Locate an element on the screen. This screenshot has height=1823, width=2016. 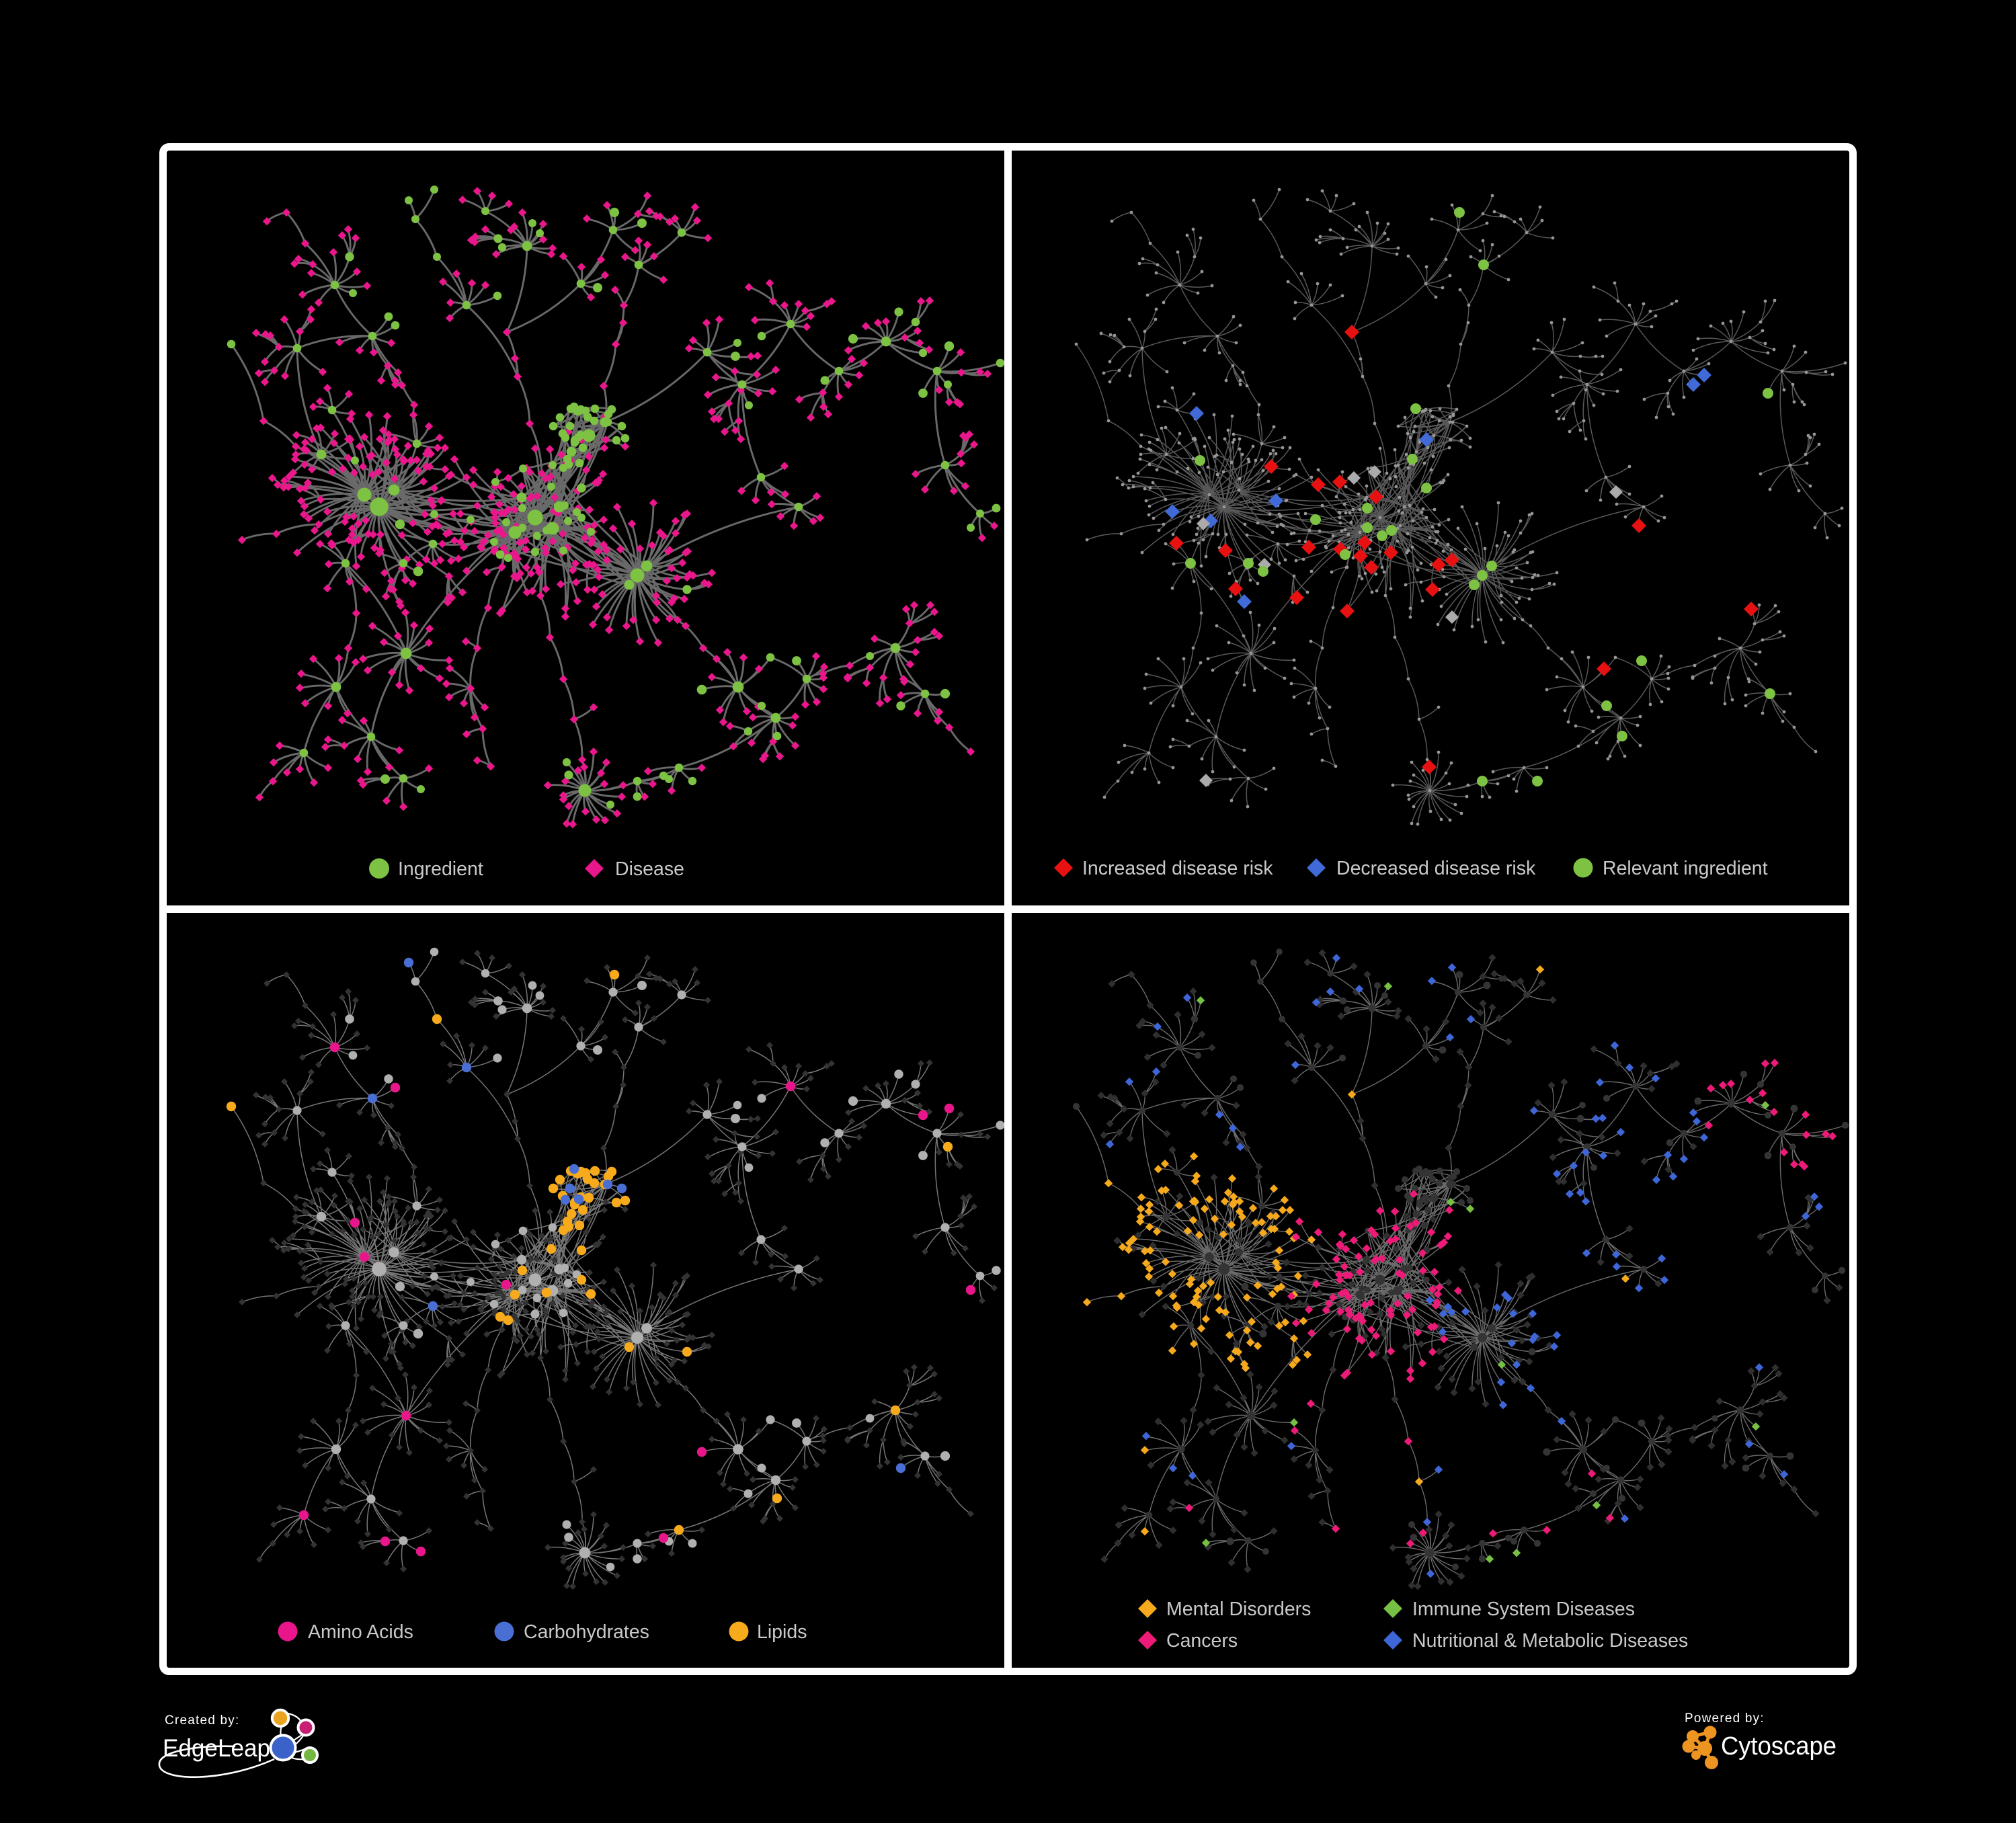
svg-text: Relevant ingredient is located at coordinates (1685, 868).